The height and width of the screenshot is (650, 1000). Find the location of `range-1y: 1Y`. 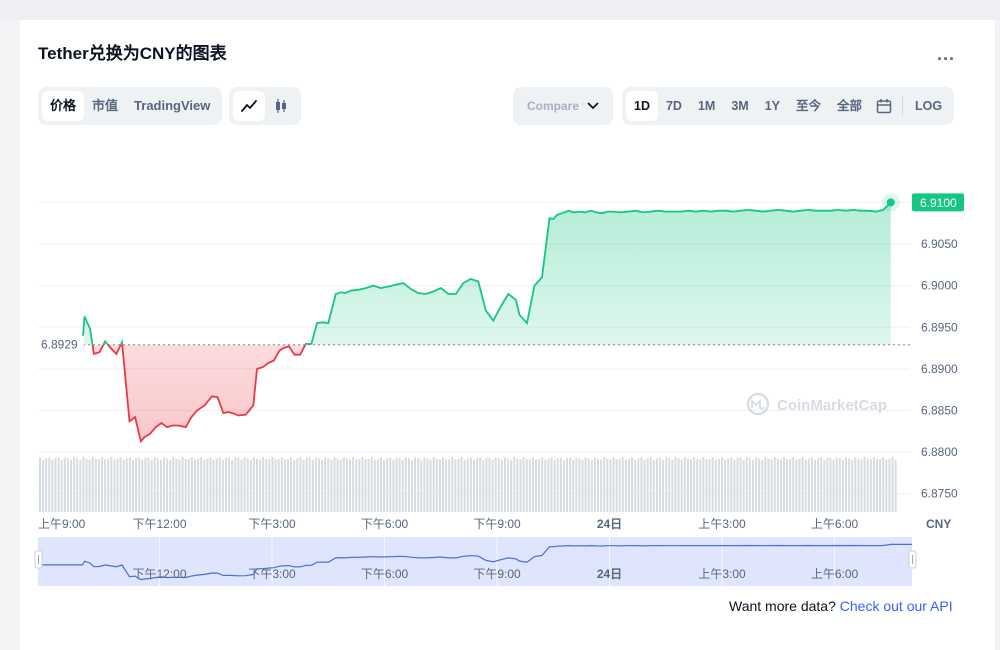

range-1y: 1Y is located at coordinates (772, 106).